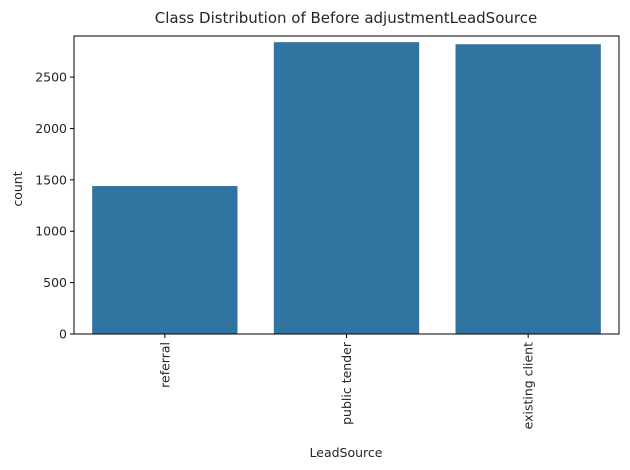 Image resolution: width=630 pixels, height=470 pixels. Describe the element at coordinates (55, 282) in the screenshot. I see `y-tick-label: 500` at that location.